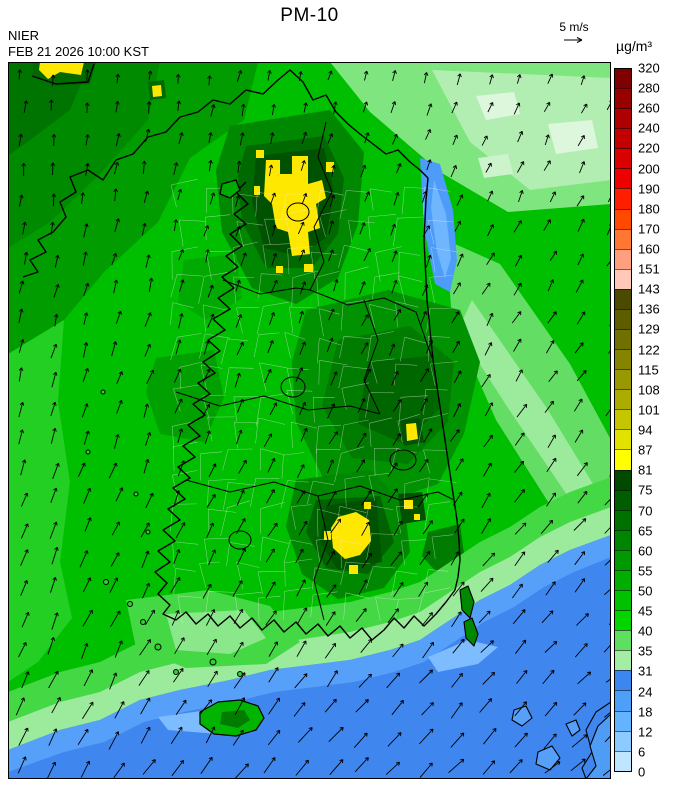 The image size is (673, 795). What do you see at coordinates (309, 15) in the screenshot?
I see `page-title: PM-10` at bounding box center [309, 15].